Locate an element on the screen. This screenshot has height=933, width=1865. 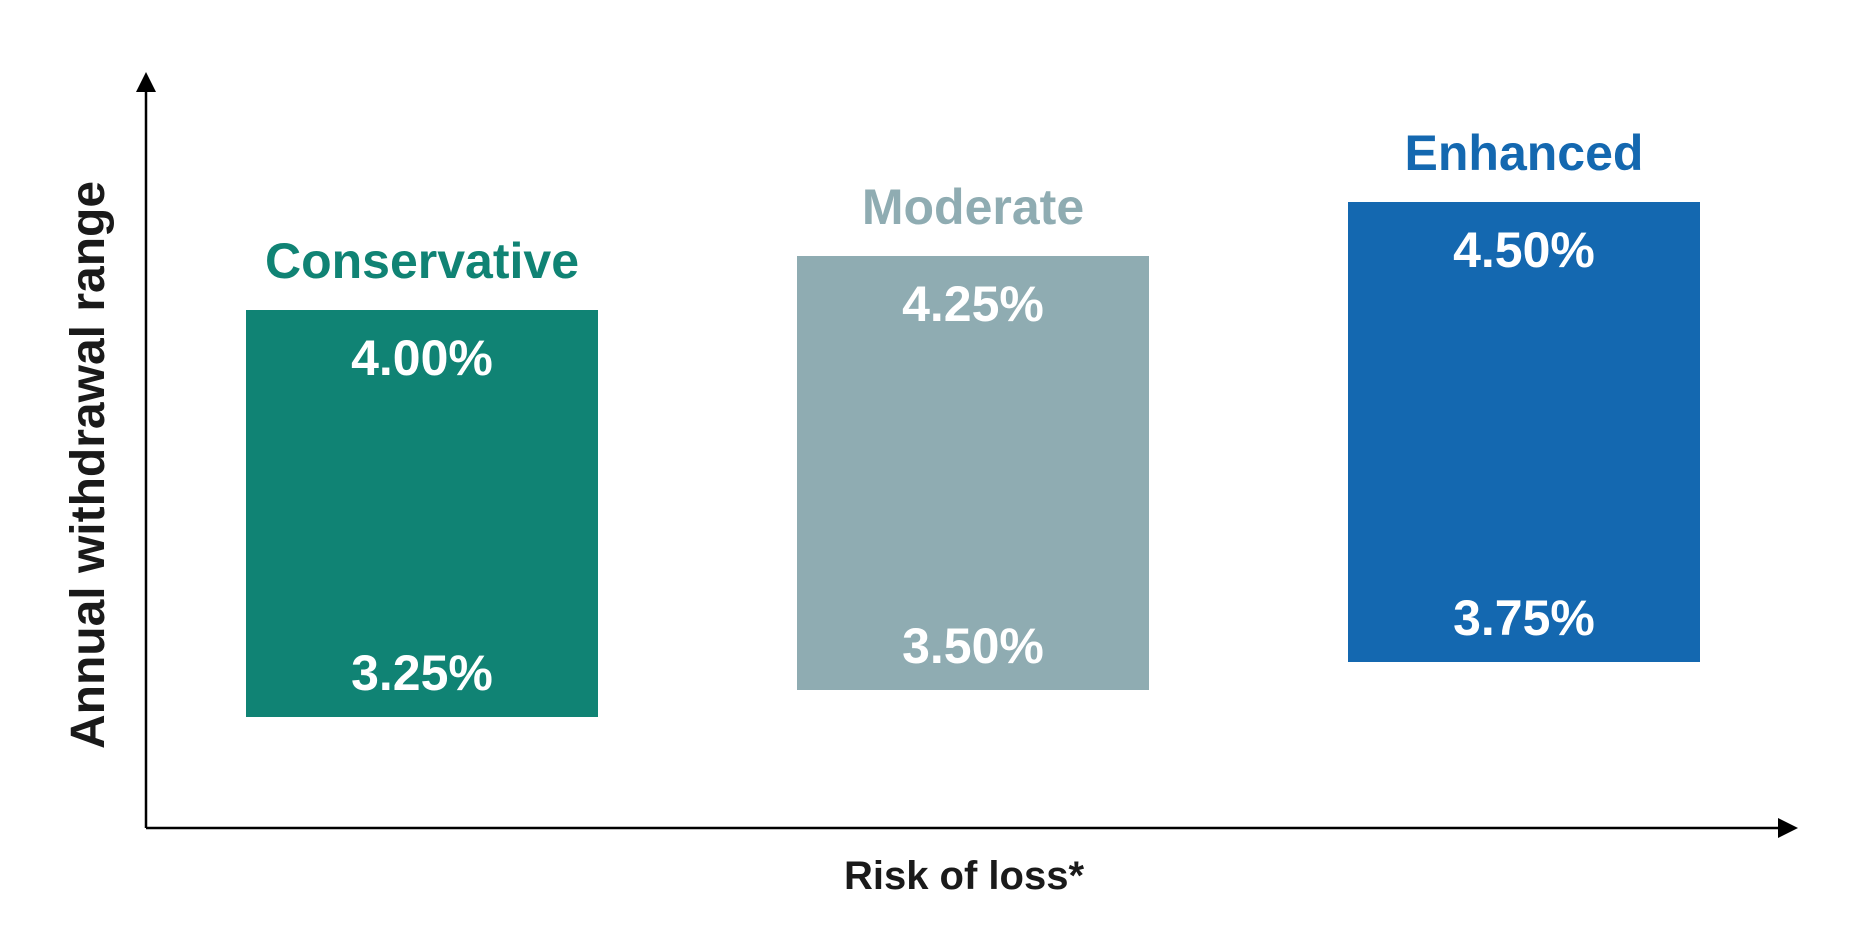
high-value-label-enhanced: 4.50% is located at coordinates (1524, 250).